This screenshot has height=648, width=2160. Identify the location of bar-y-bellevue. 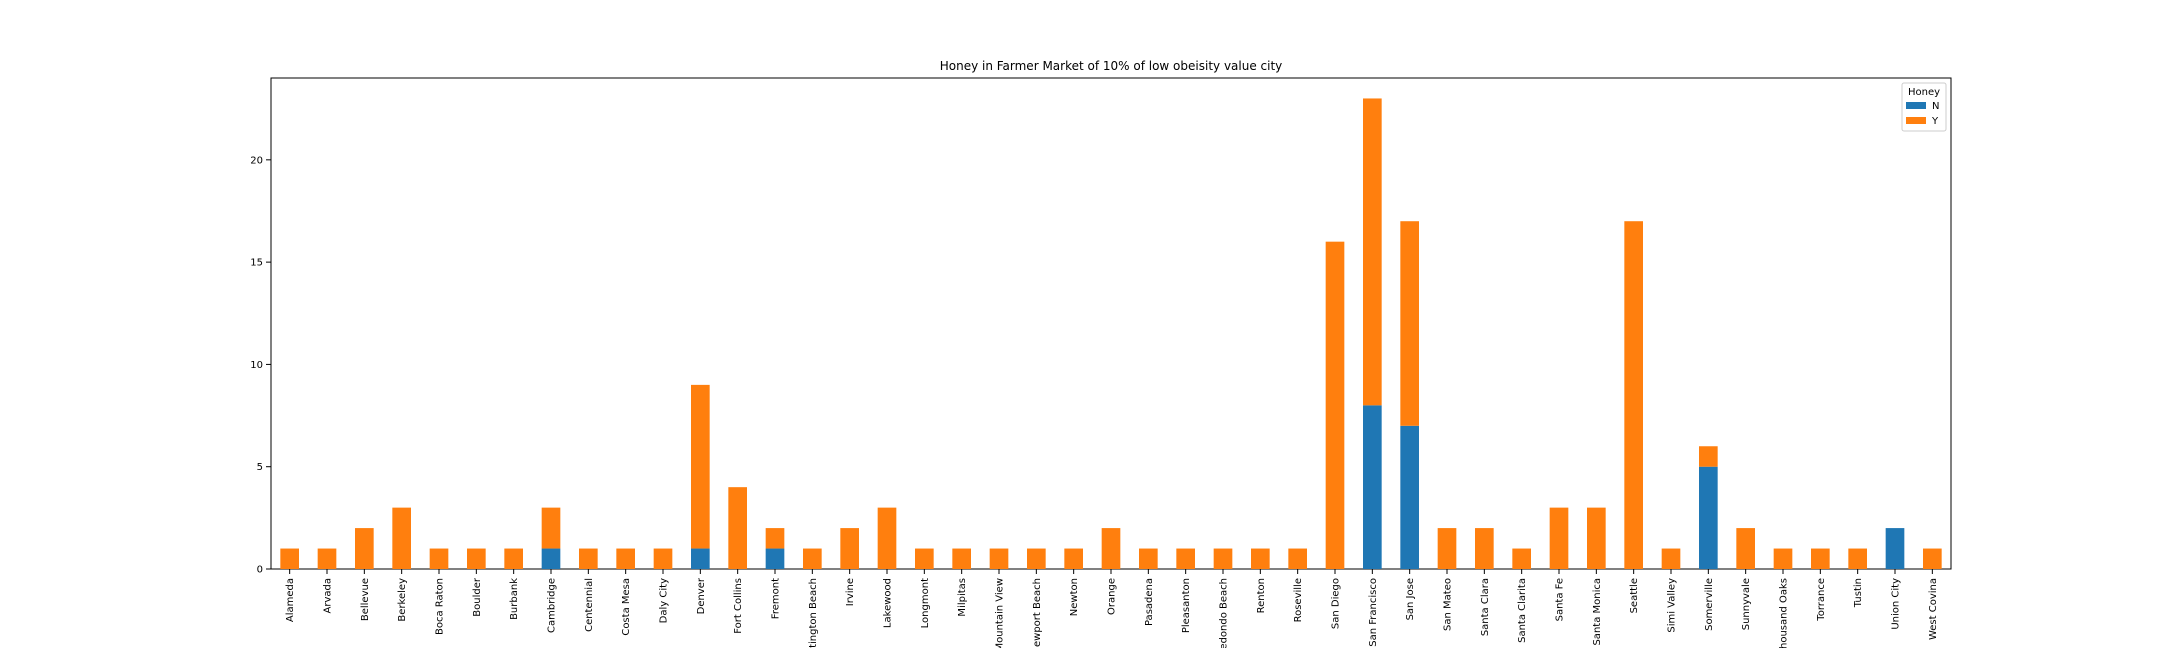
(364, 548).